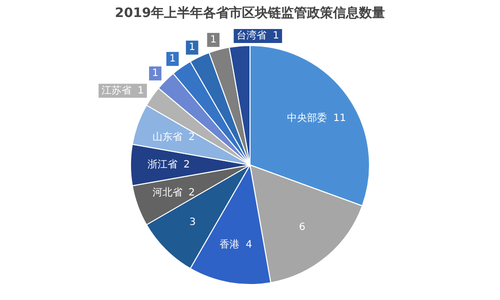 The width and height of the screenshot is (500, 300). I want to click on slice-label: 台湾省, so click(251, 36).